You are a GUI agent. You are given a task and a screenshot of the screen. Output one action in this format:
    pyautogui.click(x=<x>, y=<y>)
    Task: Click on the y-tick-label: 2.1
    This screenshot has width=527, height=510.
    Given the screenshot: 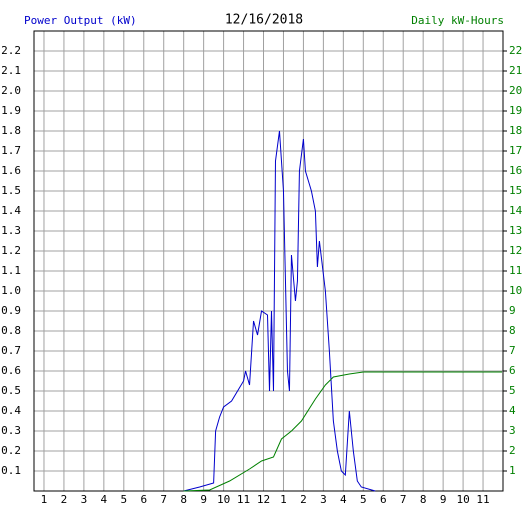 What is the action you would take?
    pyautogui.click(x=11, y=70)
    